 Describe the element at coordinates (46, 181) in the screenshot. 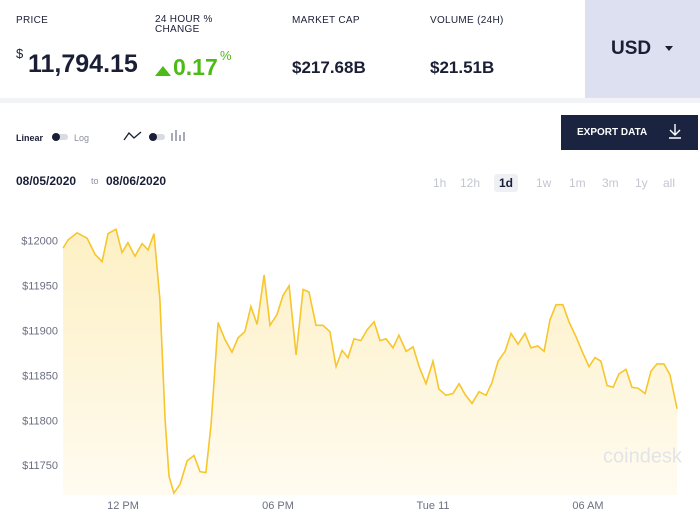

I see `date-from: 08/05/2020` at that location.